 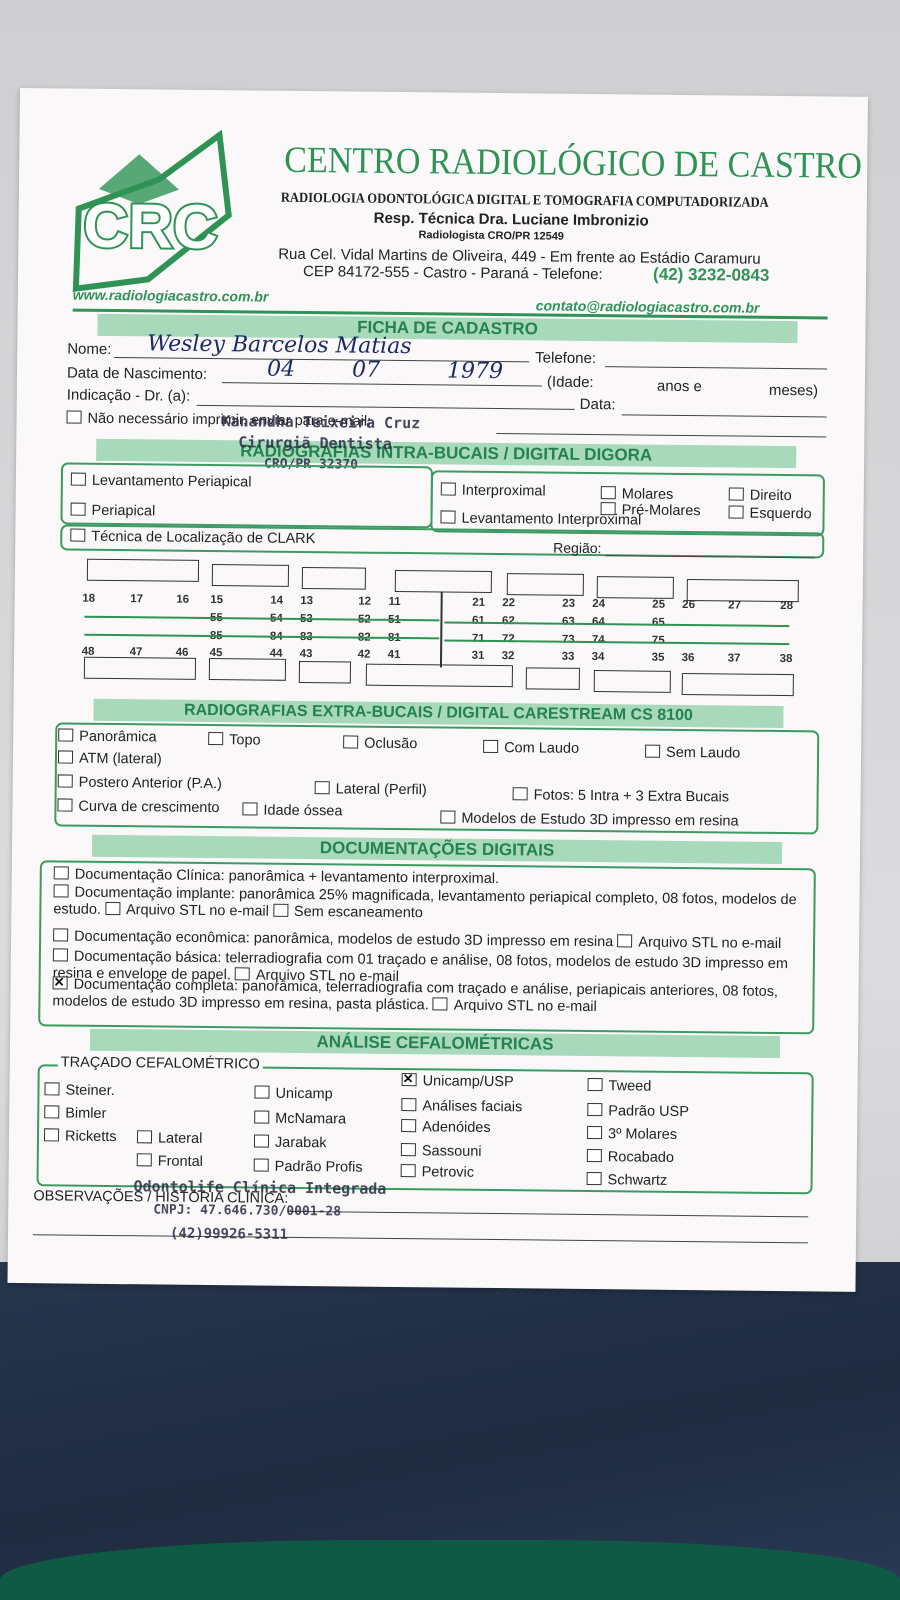 I want to click on logo: CRC, so click(x=152, y=211).